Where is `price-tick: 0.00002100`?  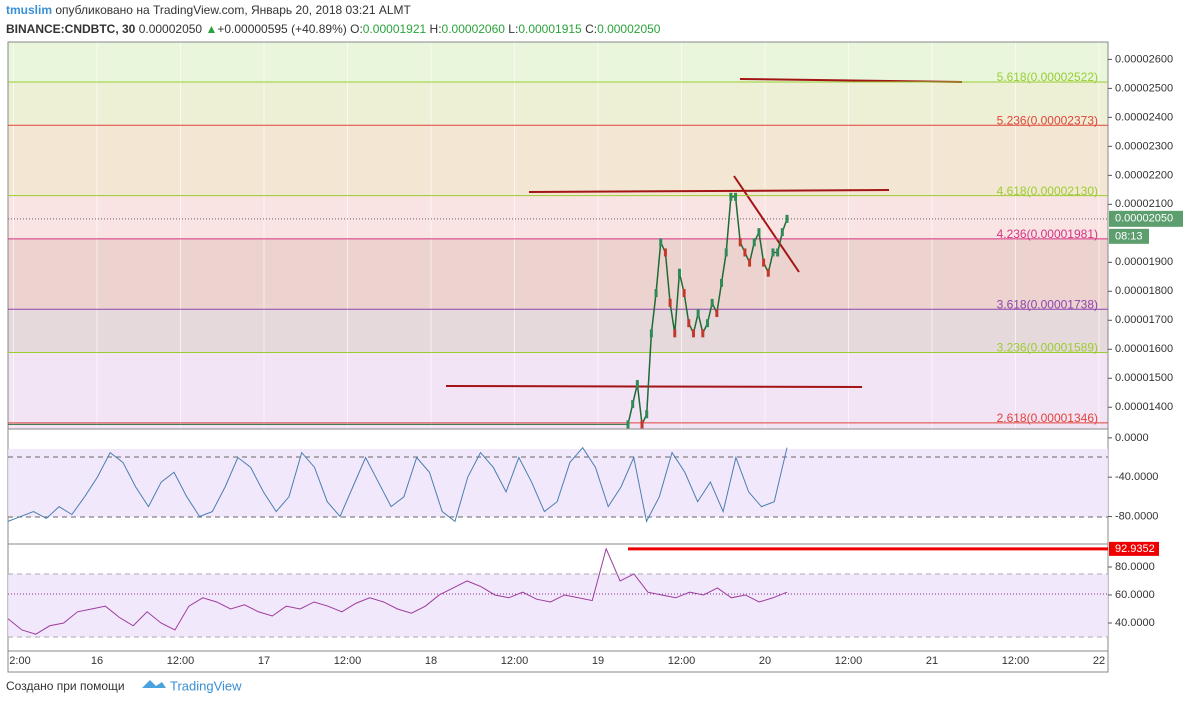
price-tick: 0.00002100 is located at coordinates (1144, 204).